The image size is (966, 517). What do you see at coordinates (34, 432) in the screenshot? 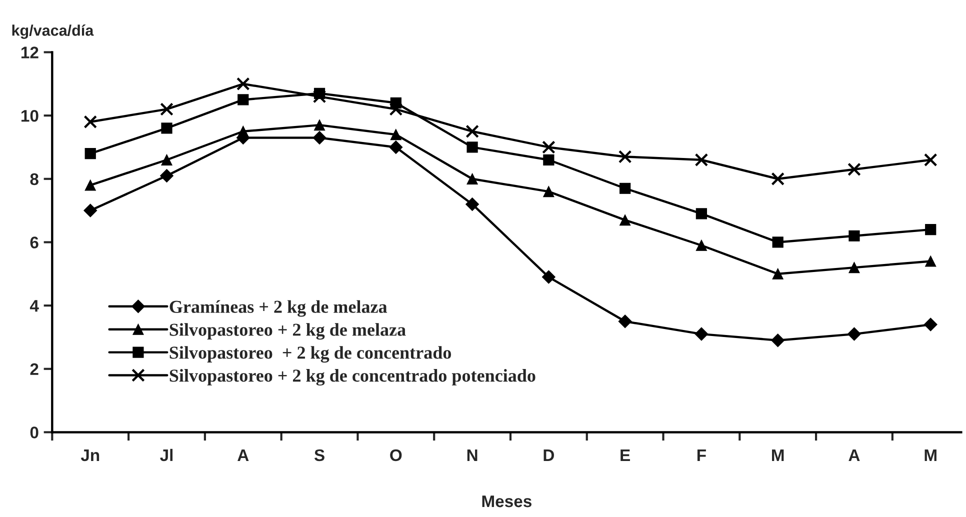
I see `y-tick-label: 0` at bounding box center [34, 432].